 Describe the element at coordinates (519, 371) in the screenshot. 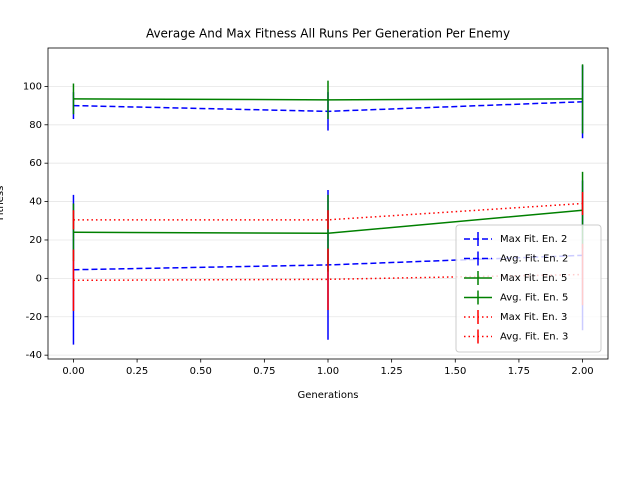

I see `x-tick-label: 1.75` at that location.